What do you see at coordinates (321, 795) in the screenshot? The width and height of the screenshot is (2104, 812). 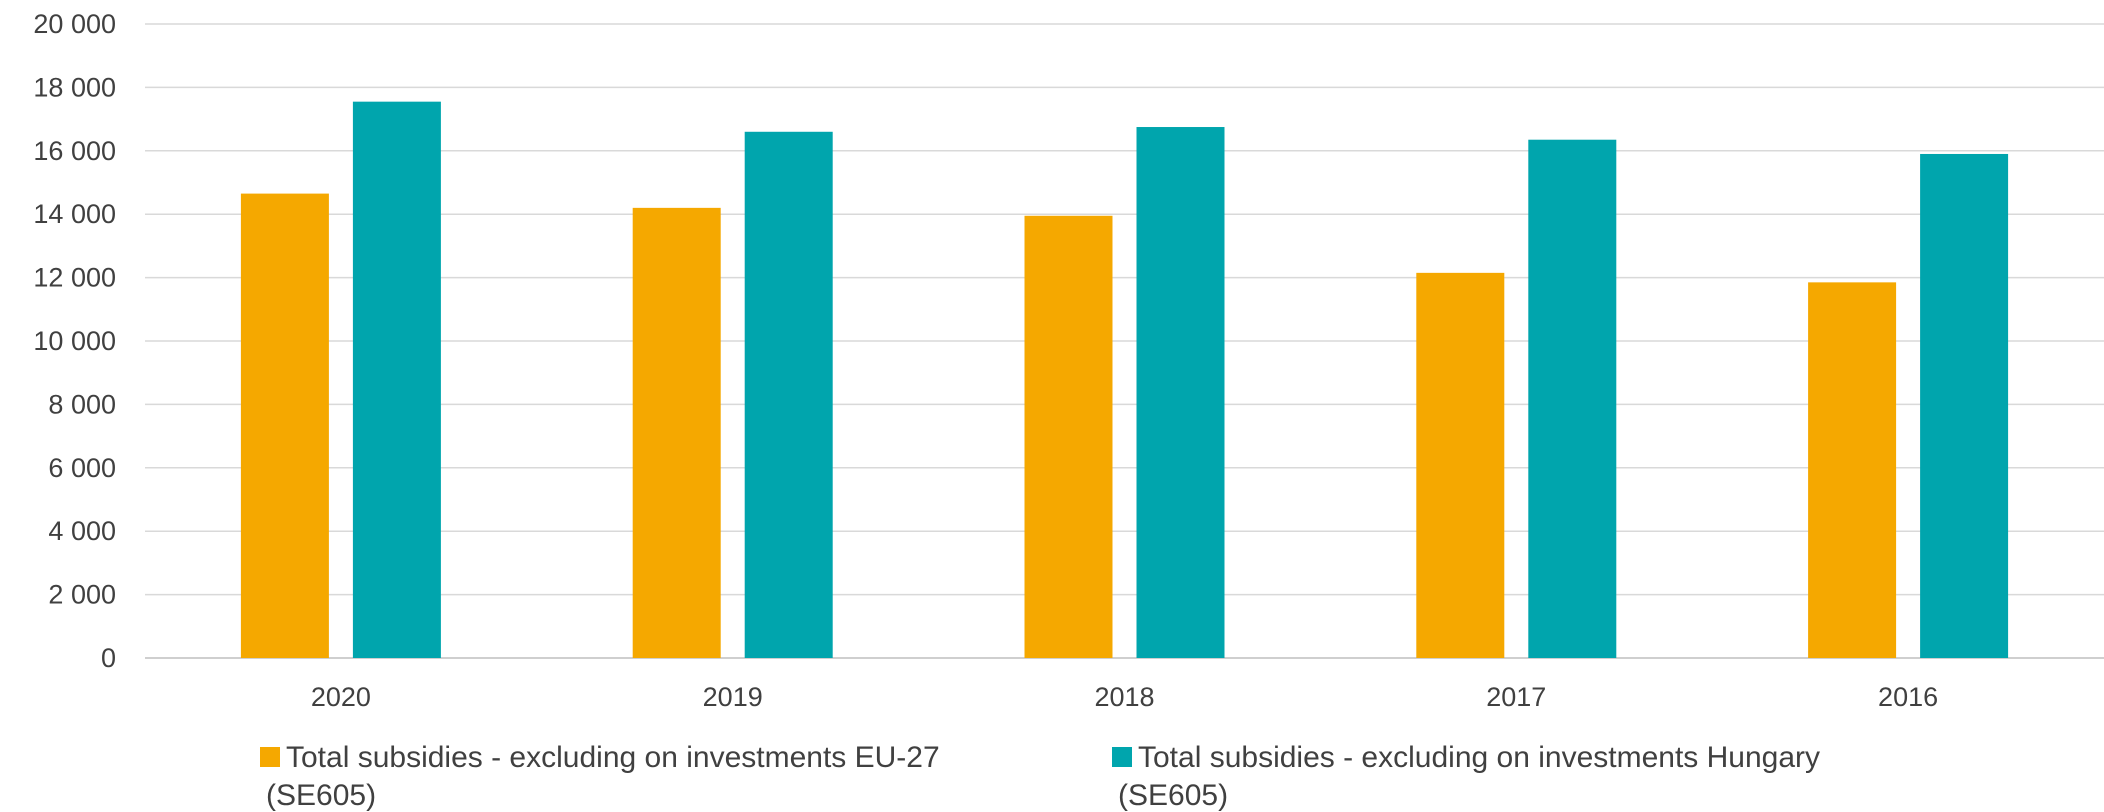 I see `legend-label-series-1-line-2: (SE605)` at bounding box center [321, 795].